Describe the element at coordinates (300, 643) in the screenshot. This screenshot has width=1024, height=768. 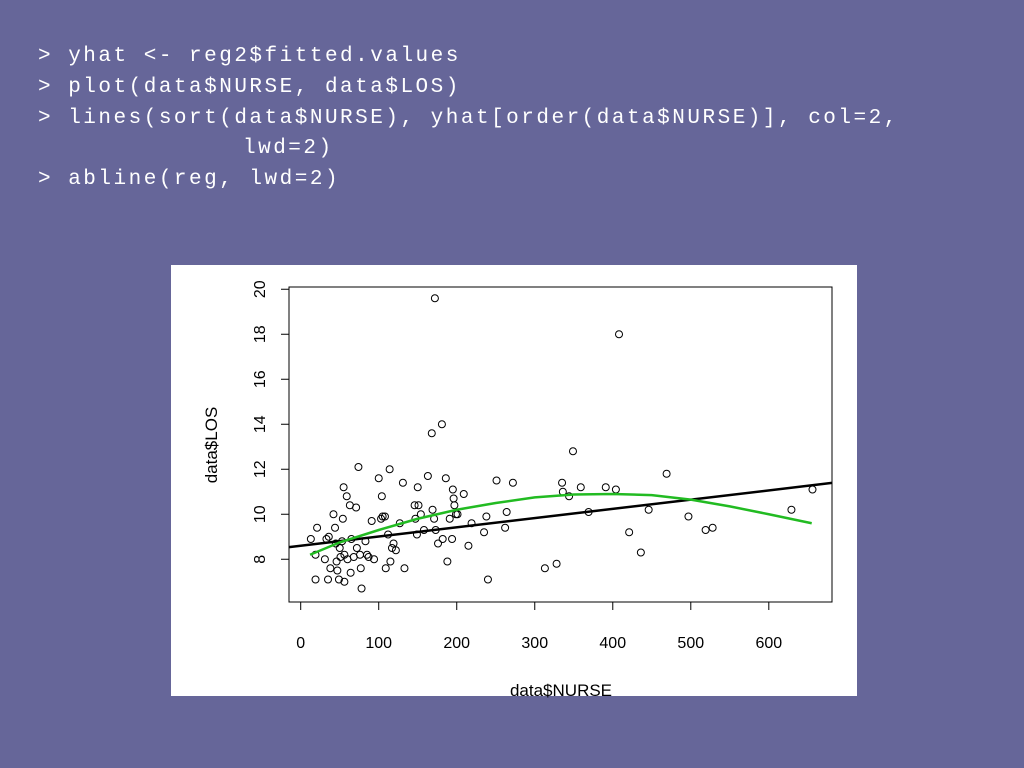
I see `x-tick-label: 0` at that location.